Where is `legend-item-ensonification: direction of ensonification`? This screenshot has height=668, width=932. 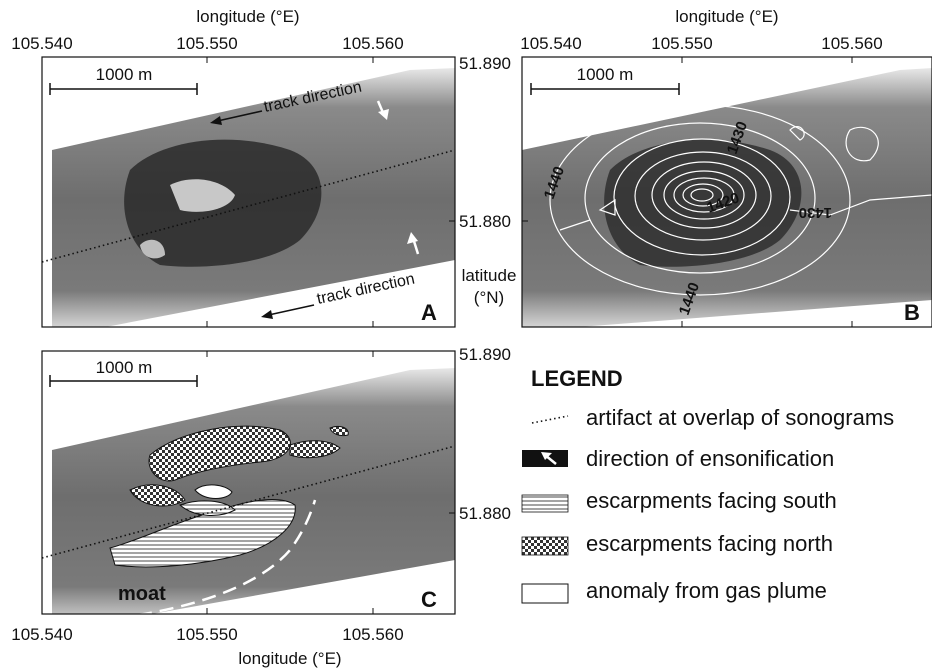
legend-item-ensonification: direction of ensonification is located at coordinates (710, 458).